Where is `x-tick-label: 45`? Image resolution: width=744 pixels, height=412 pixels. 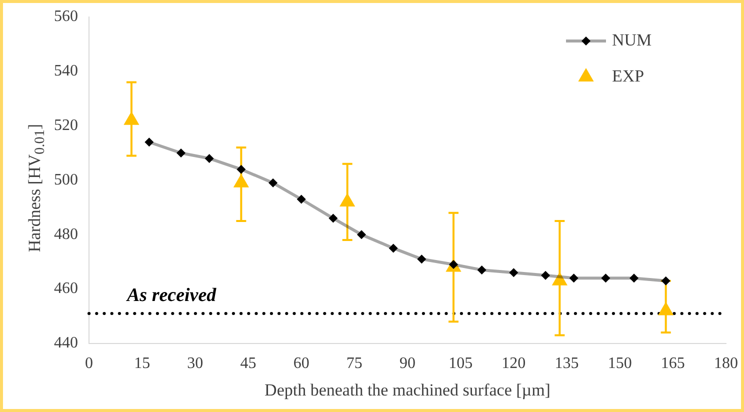 x-tick-label: 45 is located at coordinates (248, 363).